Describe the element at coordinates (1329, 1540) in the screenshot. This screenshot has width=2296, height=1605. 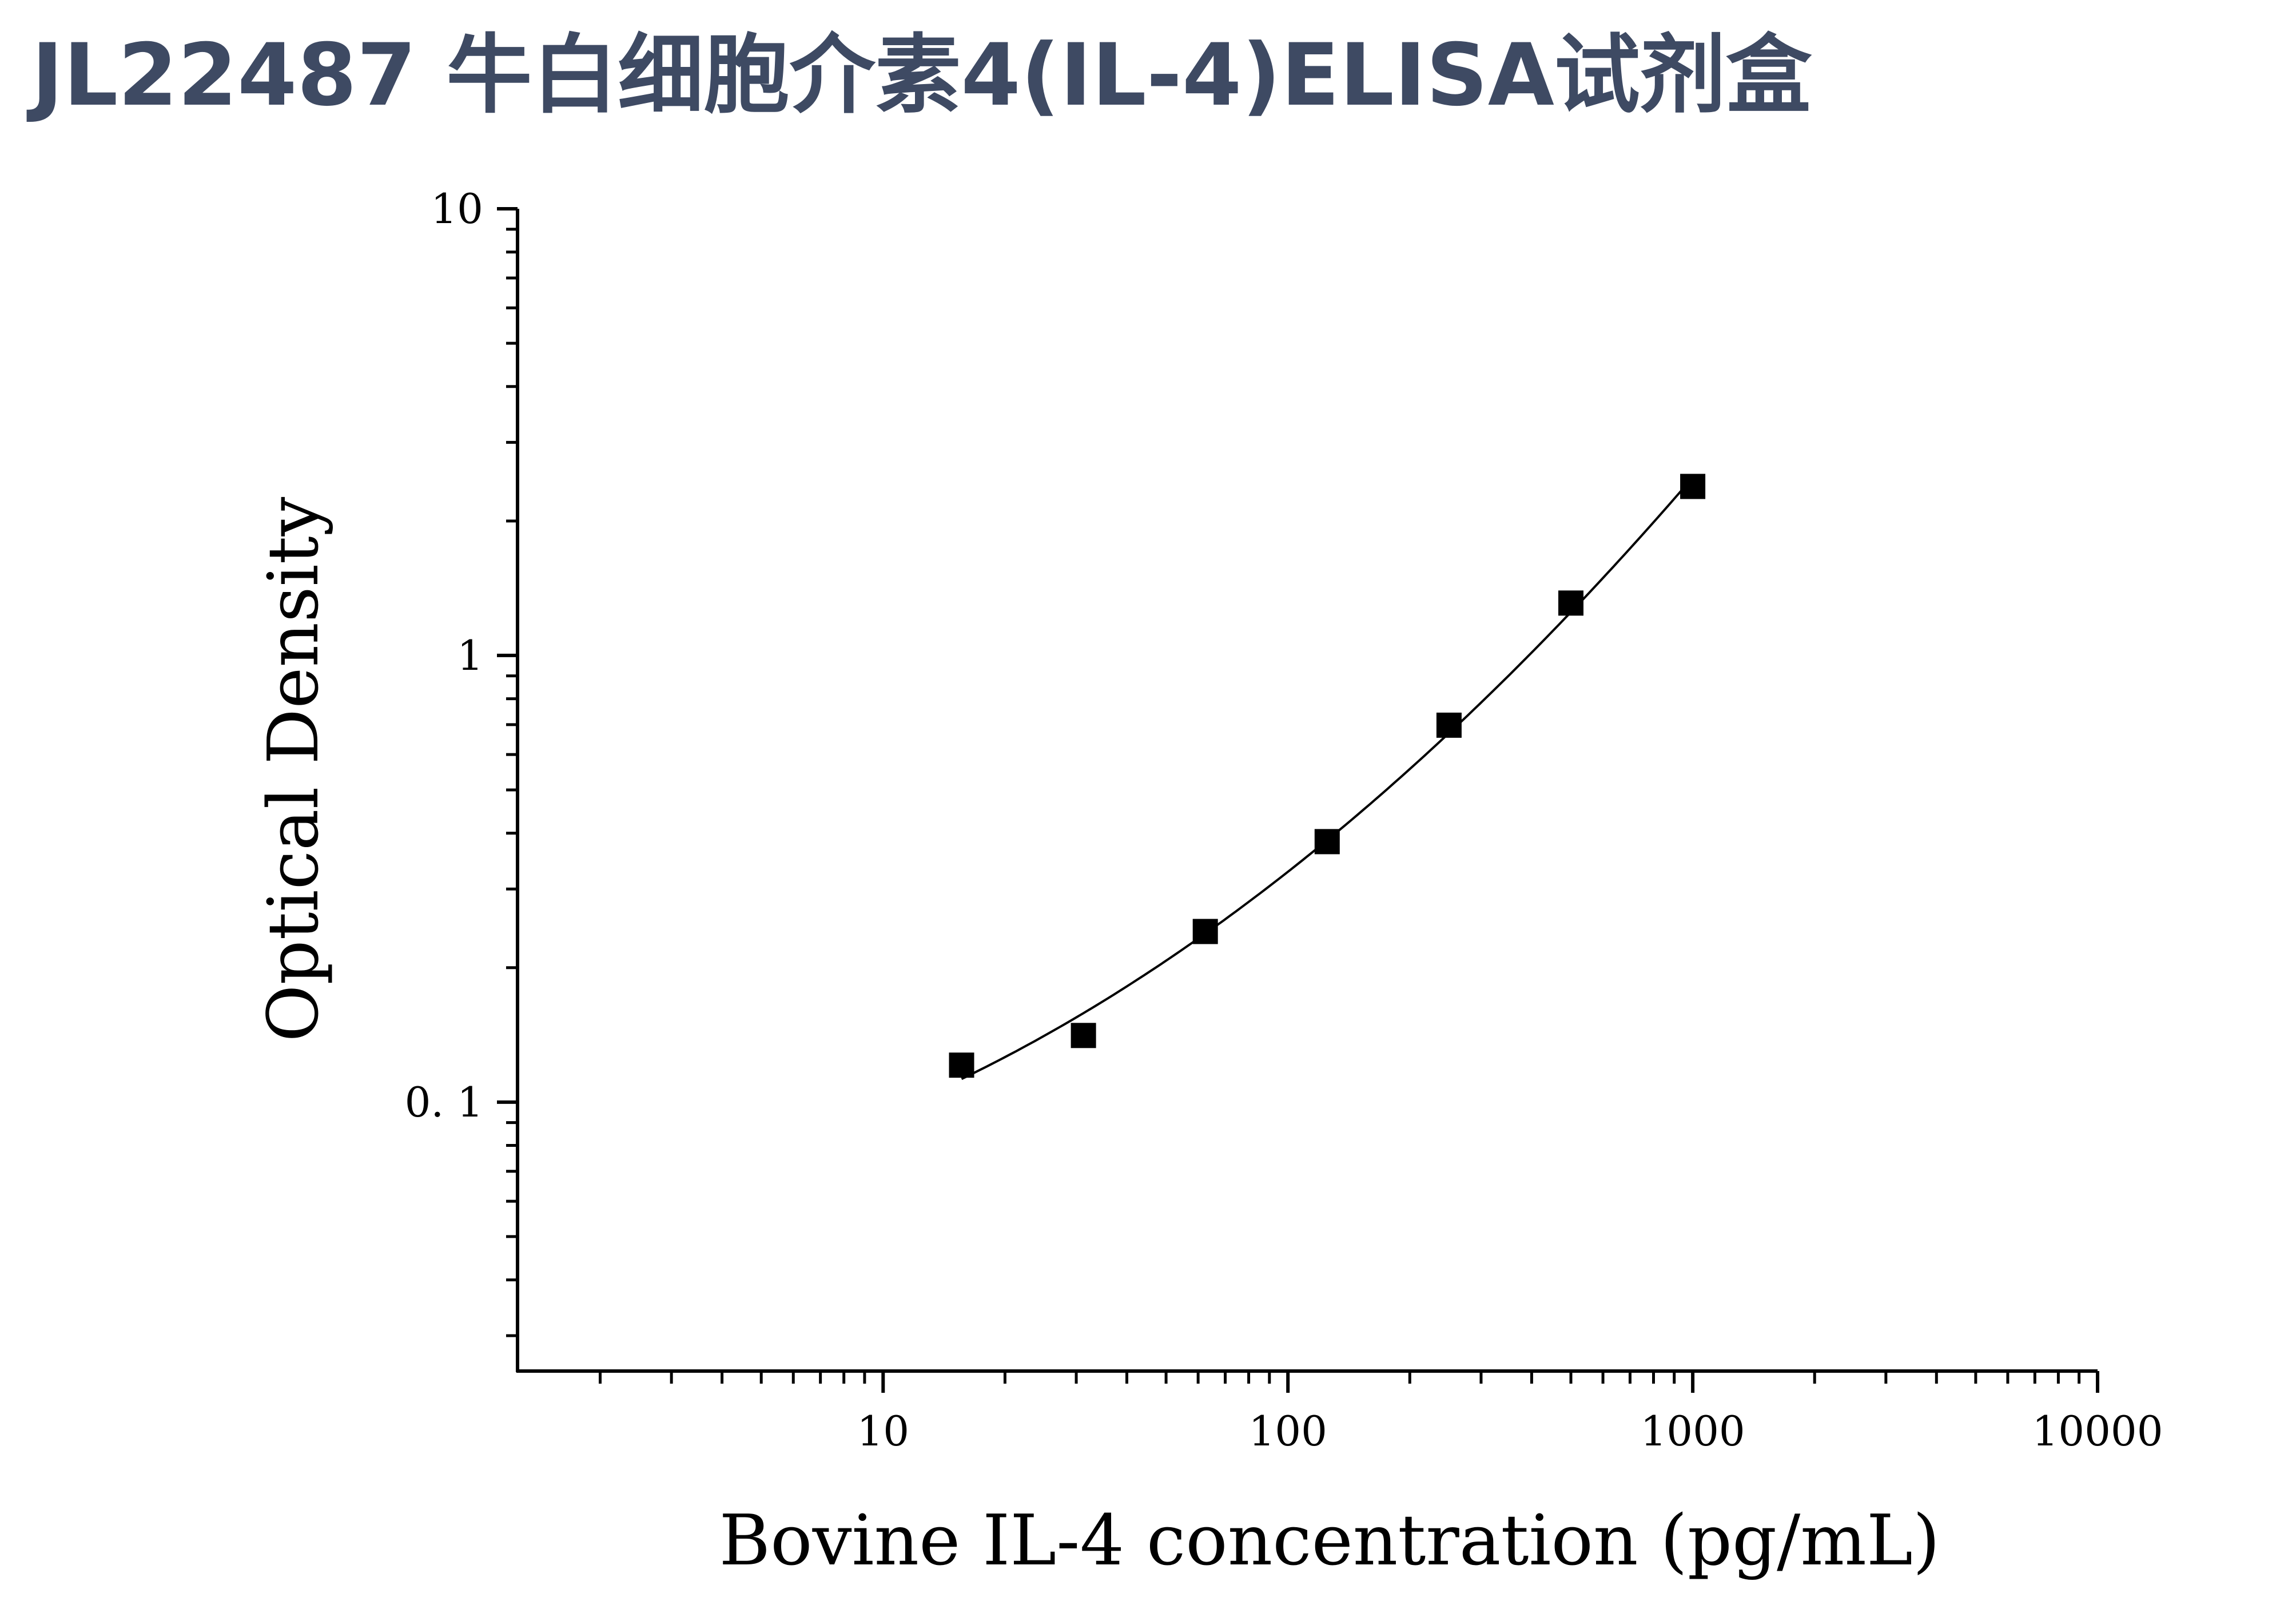
I see `x-axis-title: Bovine IL-4 concentration (pg/mL)` at that location.